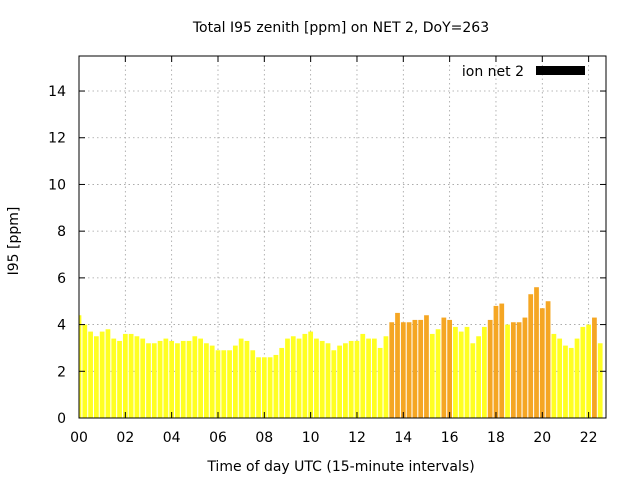 The width and height of the screenshot is (640, 480). What do you see at coordinates (61, 419) in the screenshot?
I see `y-tick-label: 0` at bounding box center [61, 419].